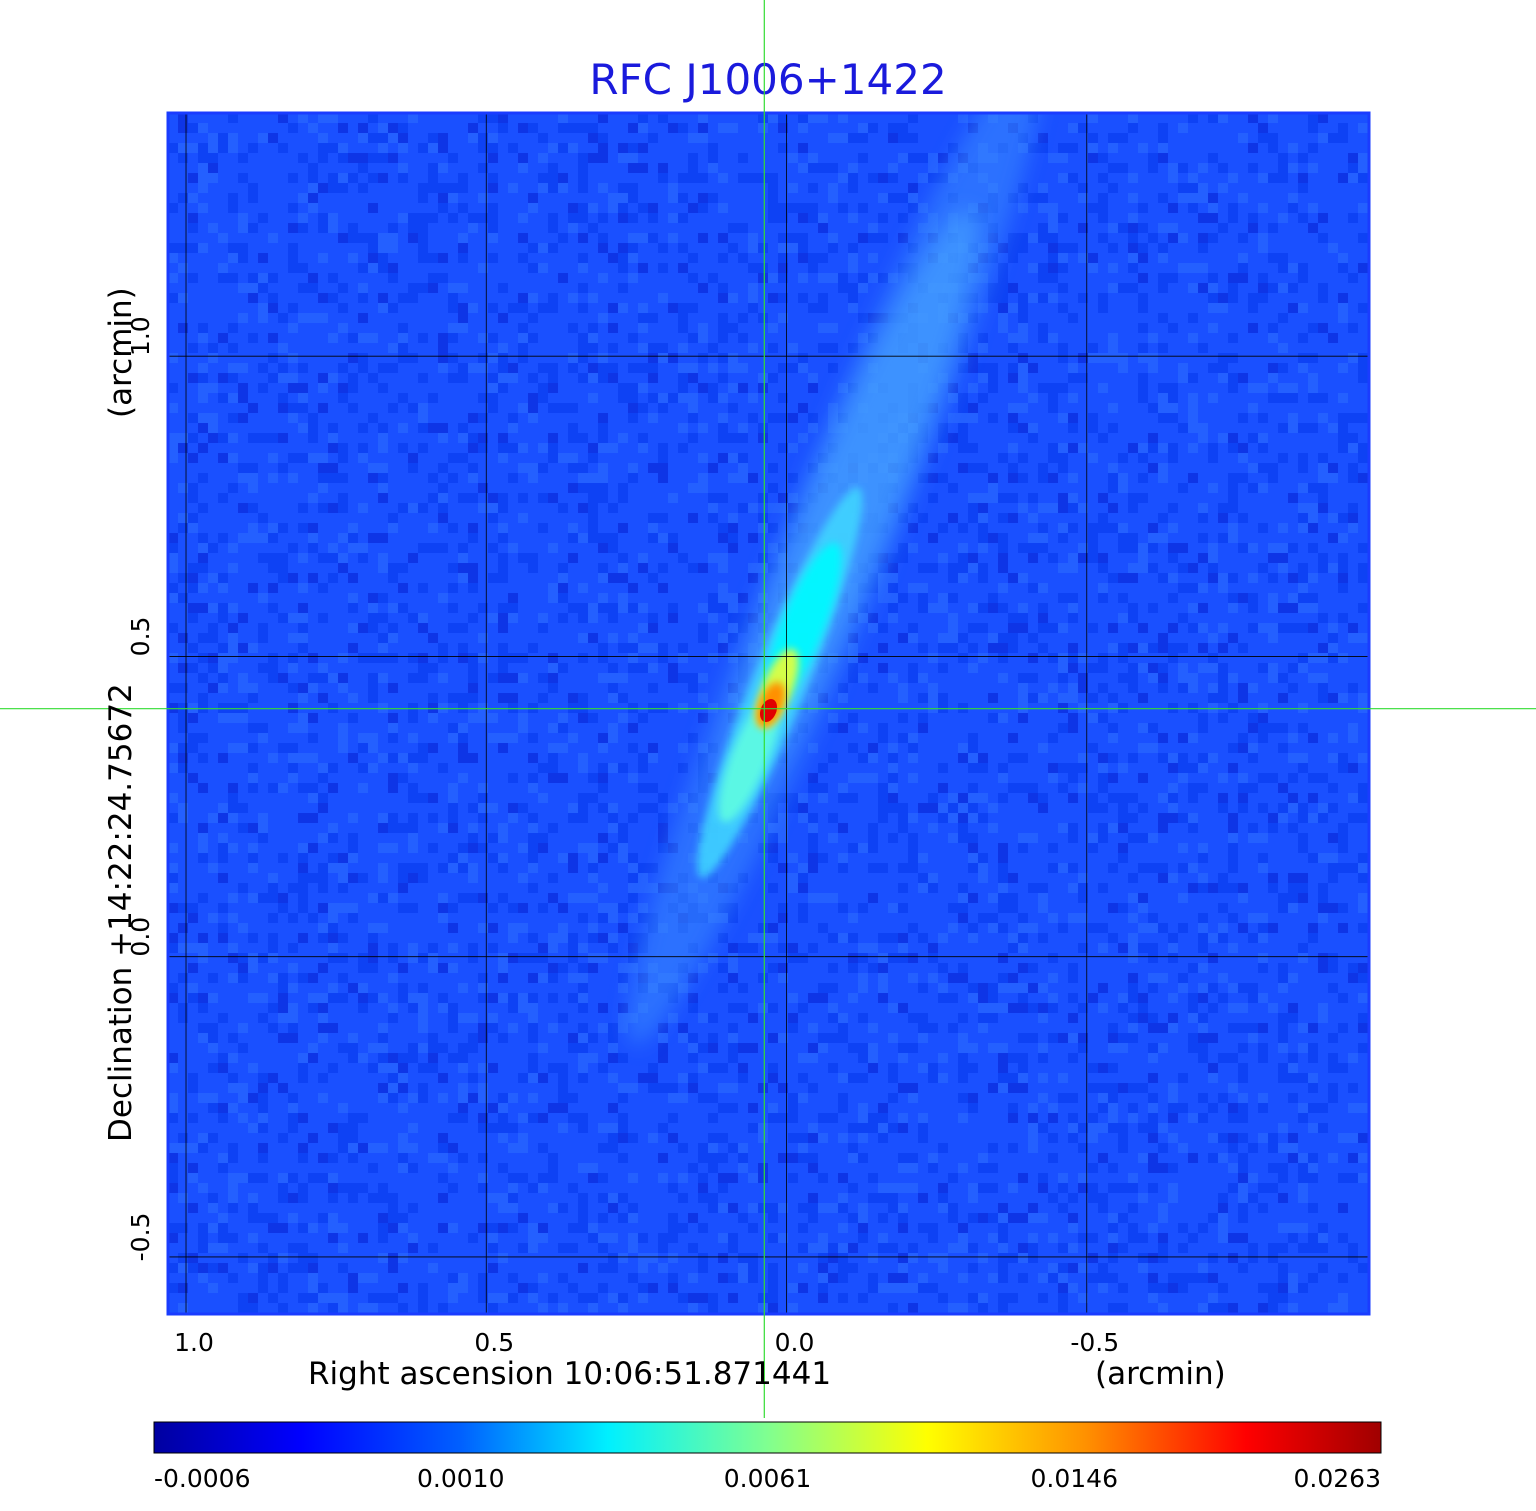 The image size is (1536, 1511). What do you see at coordinates (646, 1342) in the screenshot?
I see `x-tick-labels: 1.0 0.5 0.0 -0.5` at bounding box center [646, 1342].